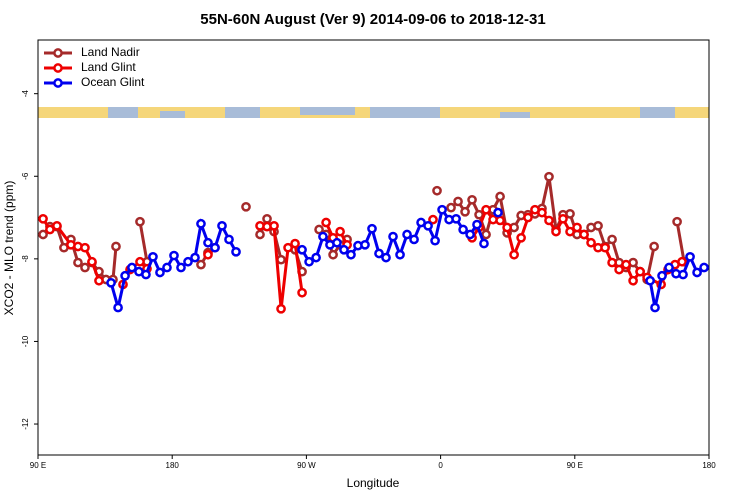  What do you see at coordinates (110, 52) in the screenshot?
I see `legend-label: Land Nadir` at bounding box center [110, 52].